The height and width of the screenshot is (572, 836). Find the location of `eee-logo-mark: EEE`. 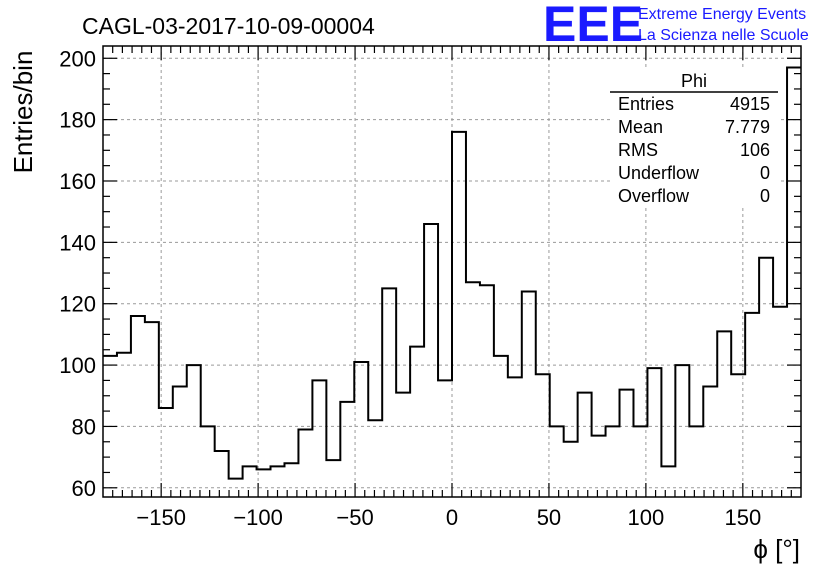

eee-logo-mark: EEE is located at coordinates (593, 26).